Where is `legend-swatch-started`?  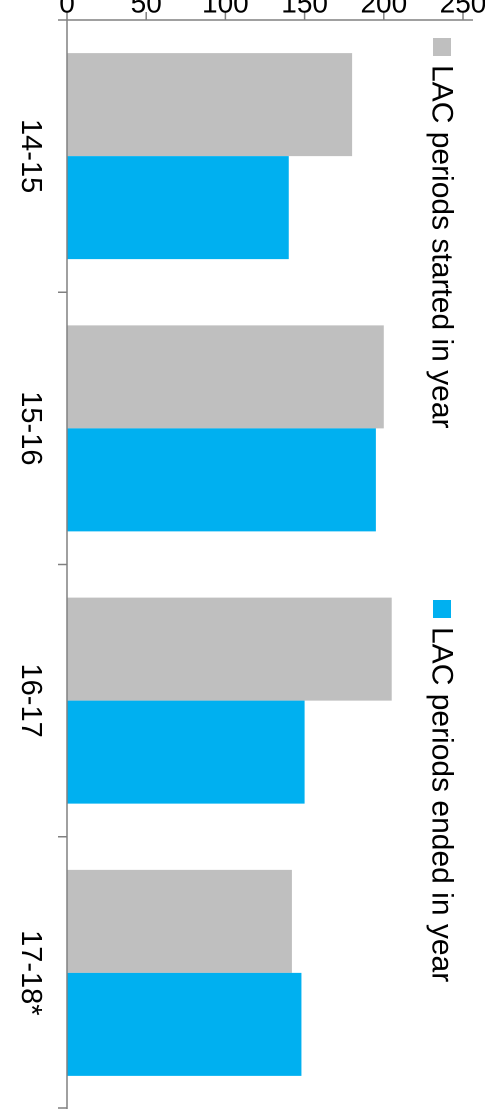 legend-swatch-started is located at coordinates (442, 47).